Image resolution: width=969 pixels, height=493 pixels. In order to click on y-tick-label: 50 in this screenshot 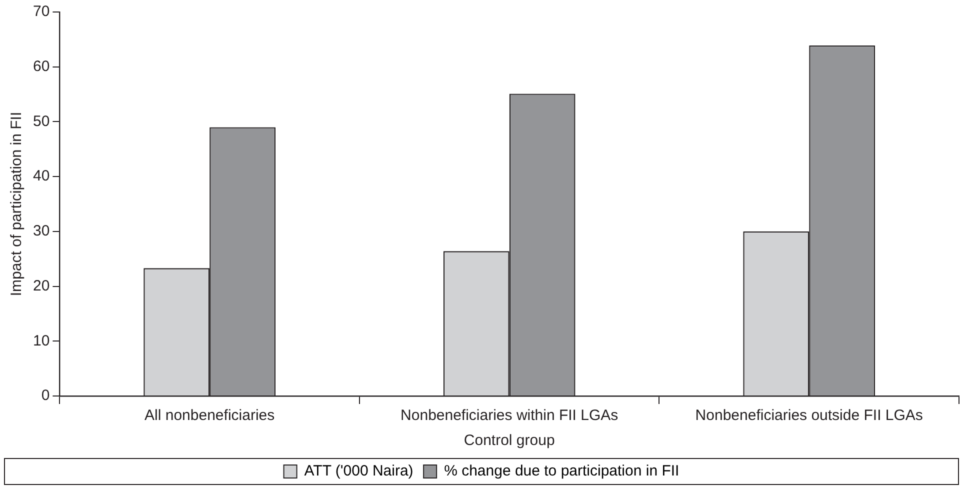, I will do `click(41, 121)`.